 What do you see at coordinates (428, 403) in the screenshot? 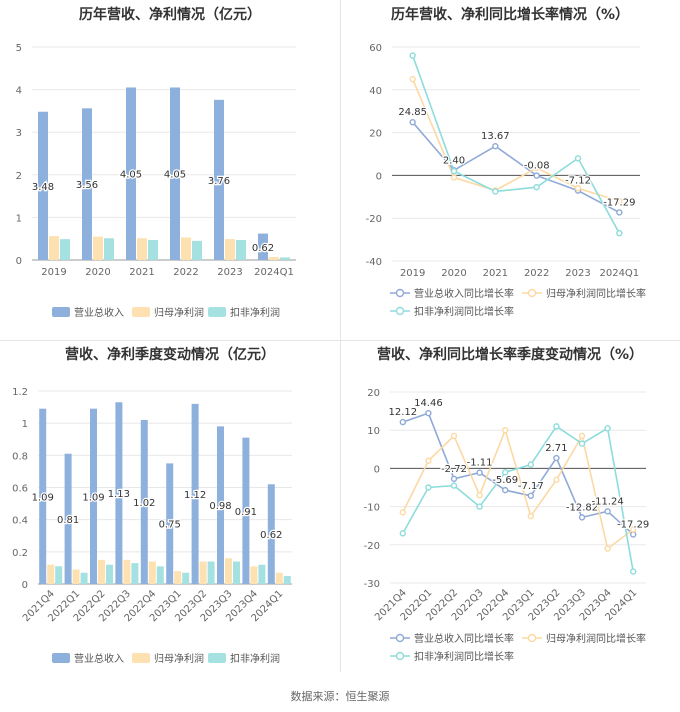
I see `point-data-label: 14.46` at bounding box center [428, 403].